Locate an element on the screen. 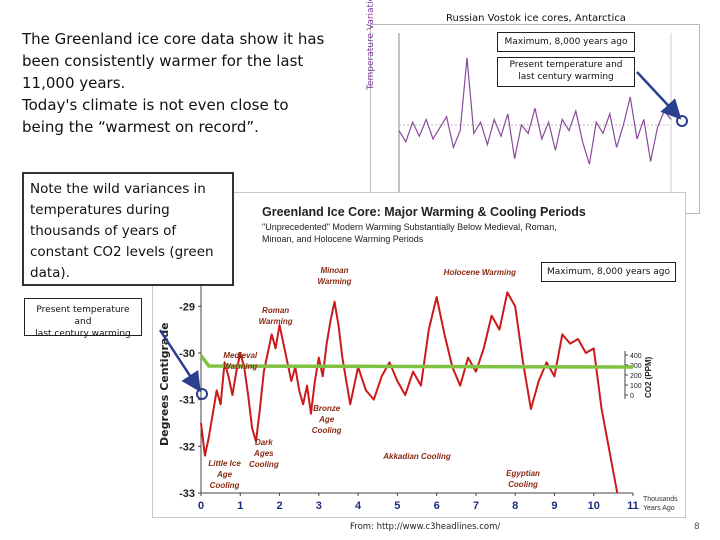  vostok-chart-title: Russian Vostok ice cores, Antarctica is located at coordinates (536, 18).